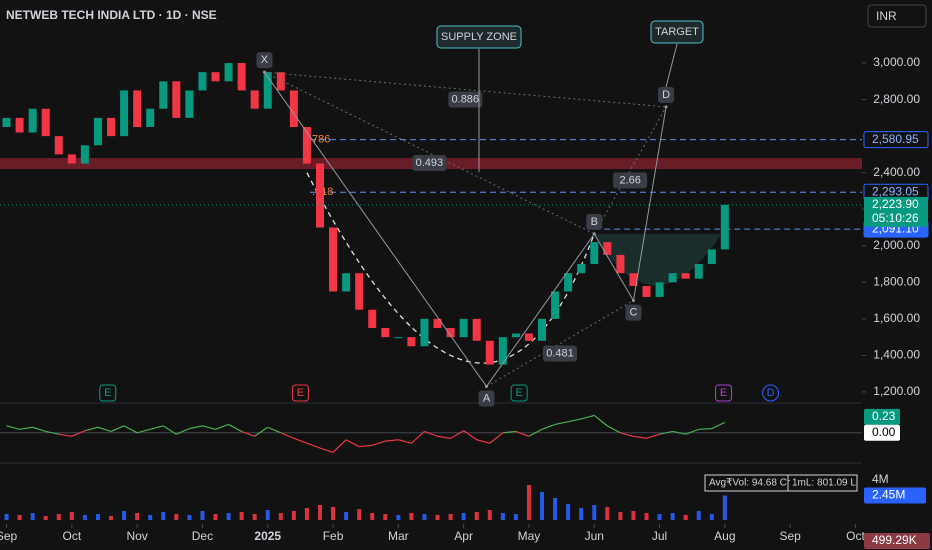  I want to click on x-tick-label: Oct, so click(71, 536).